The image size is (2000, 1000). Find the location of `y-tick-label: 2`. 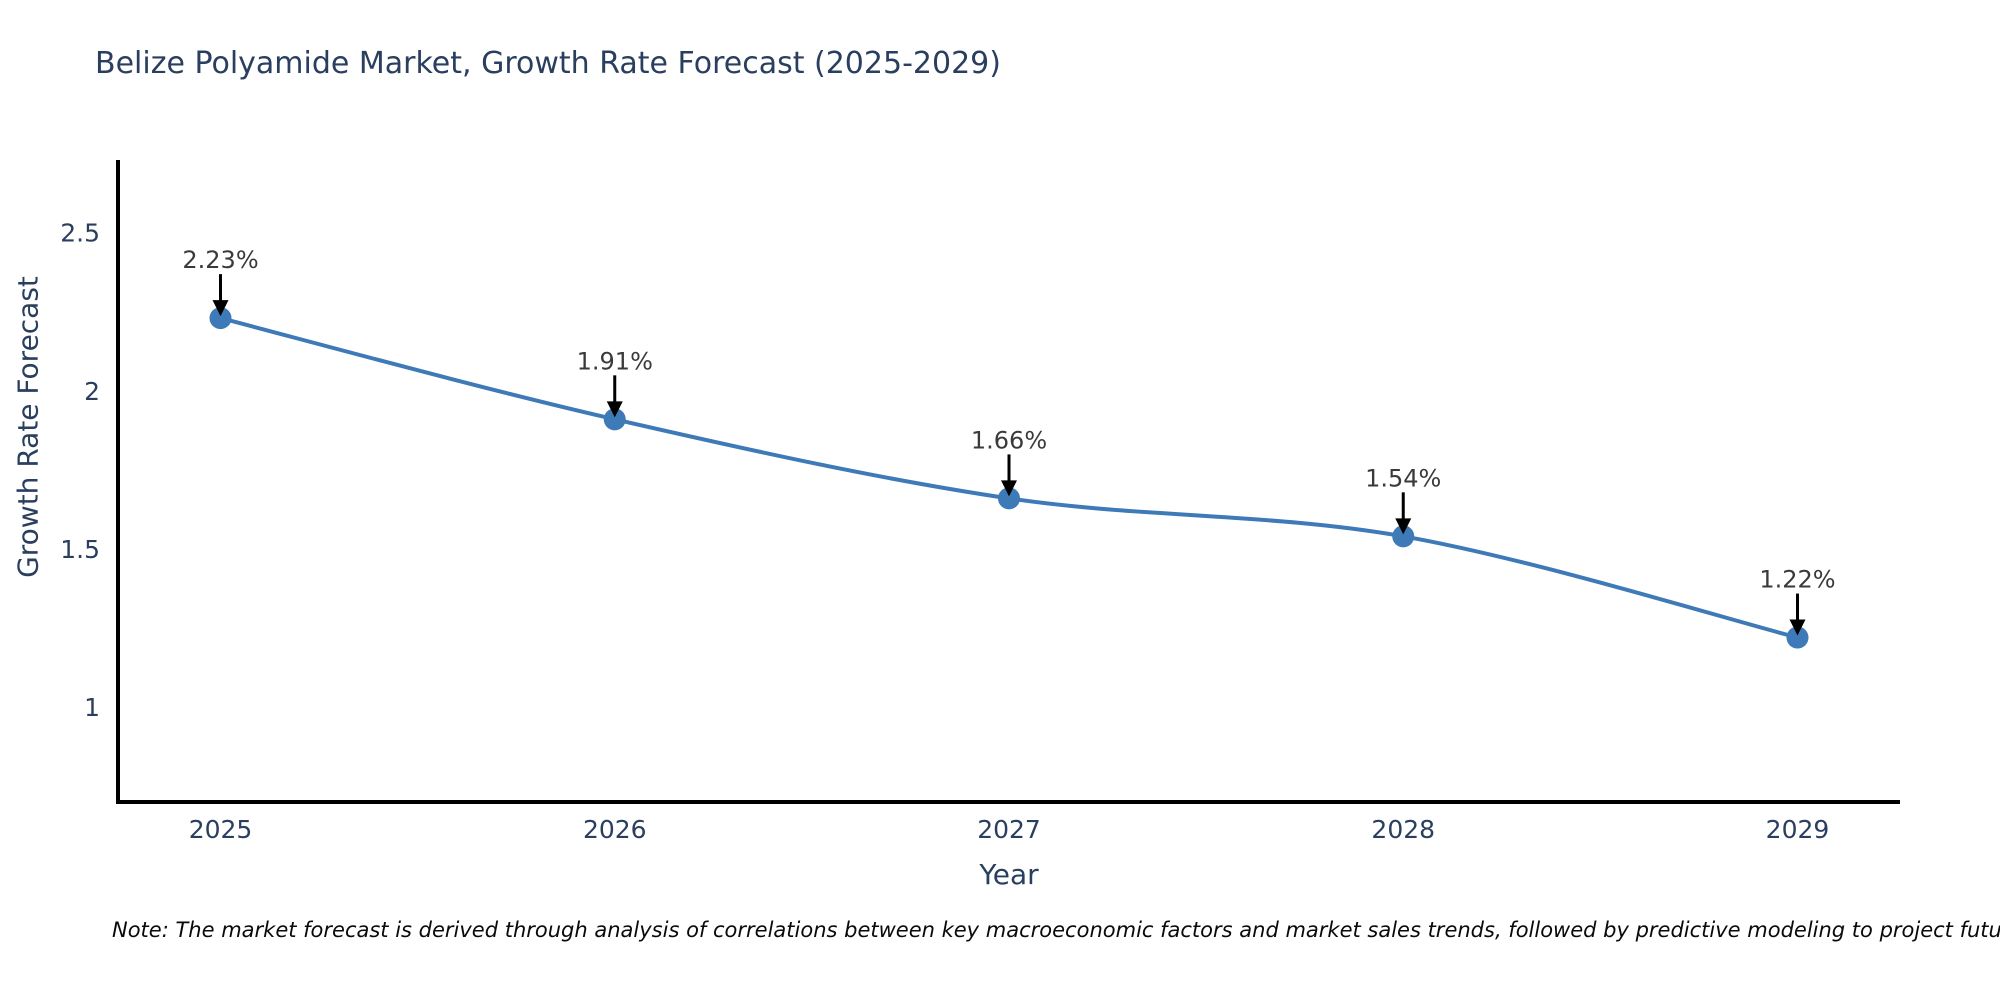

y-tick-label: 2 is located at coordinates (92, 391).